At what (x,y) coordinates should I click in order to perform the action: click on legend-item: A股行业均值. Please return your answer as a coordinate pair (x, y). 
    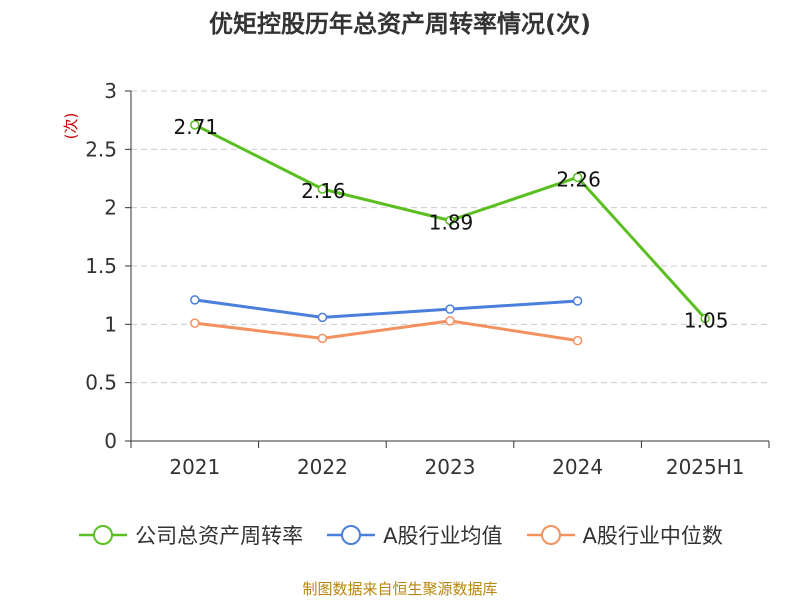
    Looking at the image, I should click on (414, 535).